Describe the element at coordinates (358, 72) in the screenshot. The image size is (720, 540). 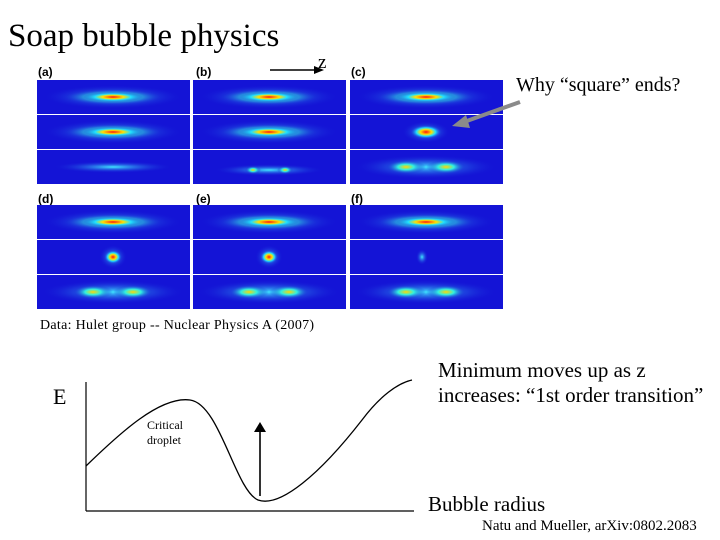
I see `panel-label-c: (c)` at that location.